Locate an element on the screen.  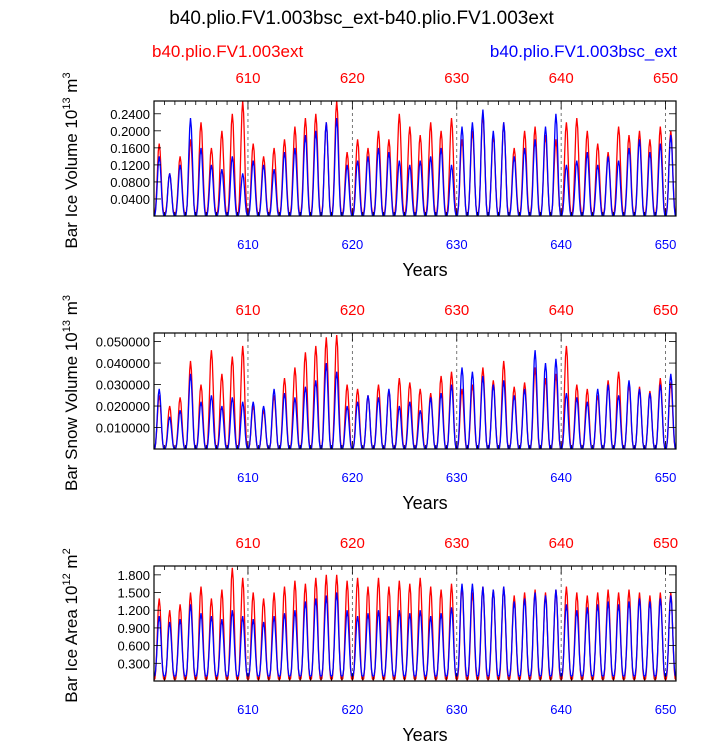
y-tick-label: 0.0800 is located at coordinates (130, 182).